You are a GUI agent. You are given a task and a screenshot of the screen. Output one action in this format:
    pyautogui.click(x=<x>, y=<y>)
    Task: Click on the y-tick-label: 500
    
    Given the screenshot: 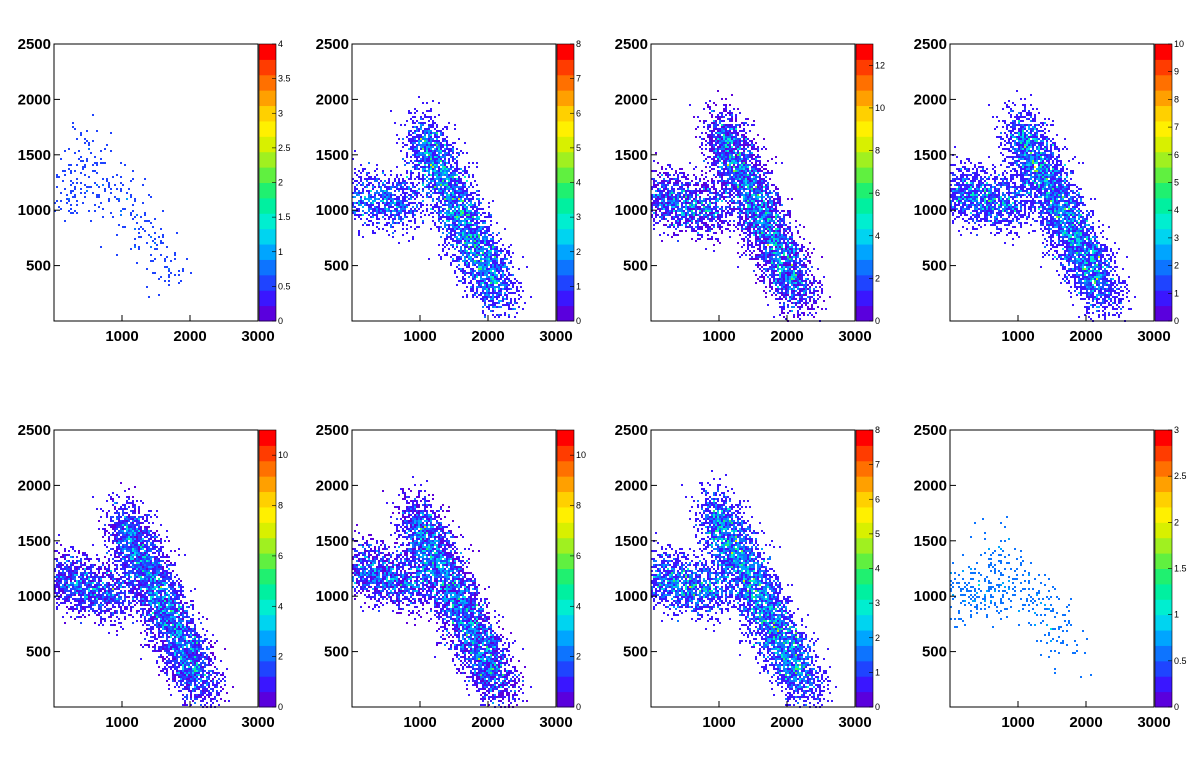 What is the action you would take?
    pyautogui.click(x=336, y=266)
    